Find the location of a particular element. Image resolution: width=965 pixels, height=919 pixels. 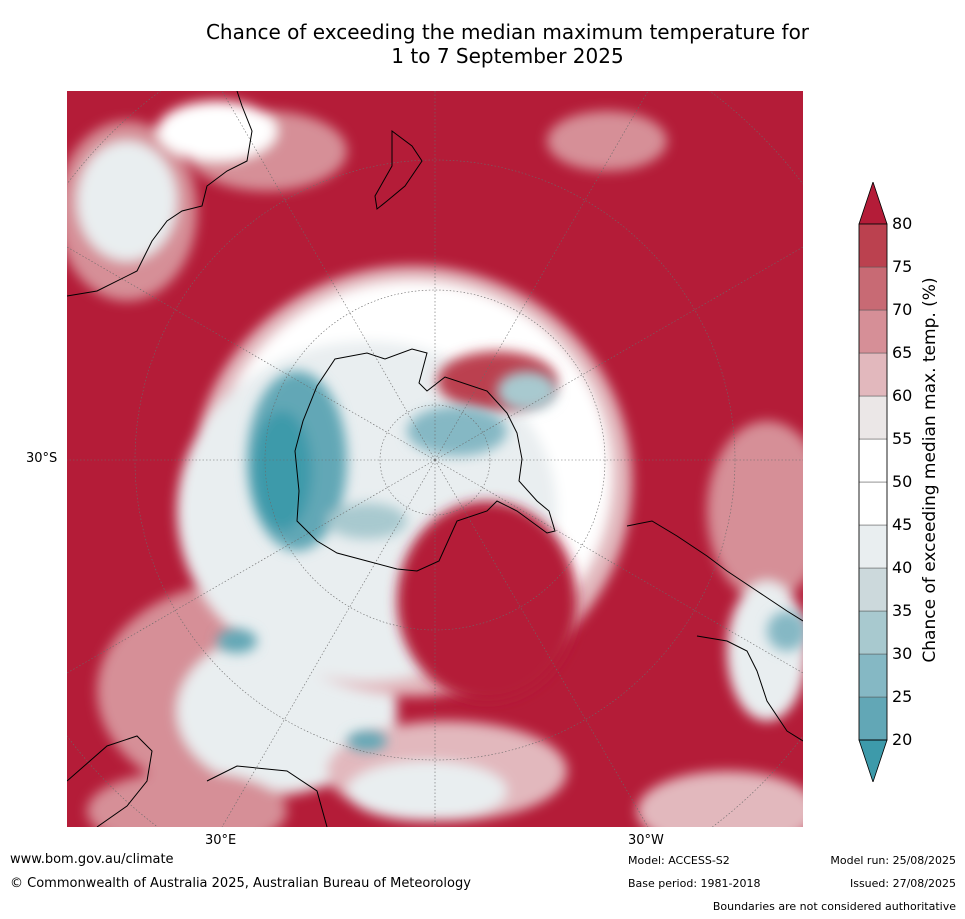

colorbar-tick-label: 40 is located at coordinates (902, 567).